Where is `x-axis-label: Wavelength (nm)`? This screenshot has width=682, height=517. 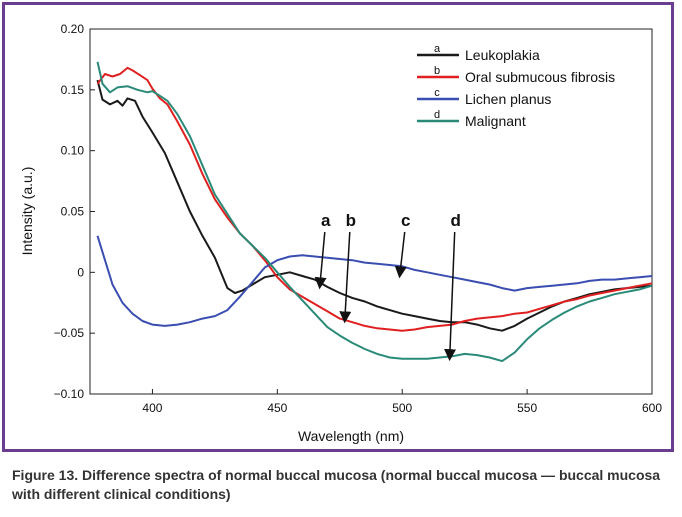
x-axis-label: Wavelength (nm) is located at coordinates (351, 436).